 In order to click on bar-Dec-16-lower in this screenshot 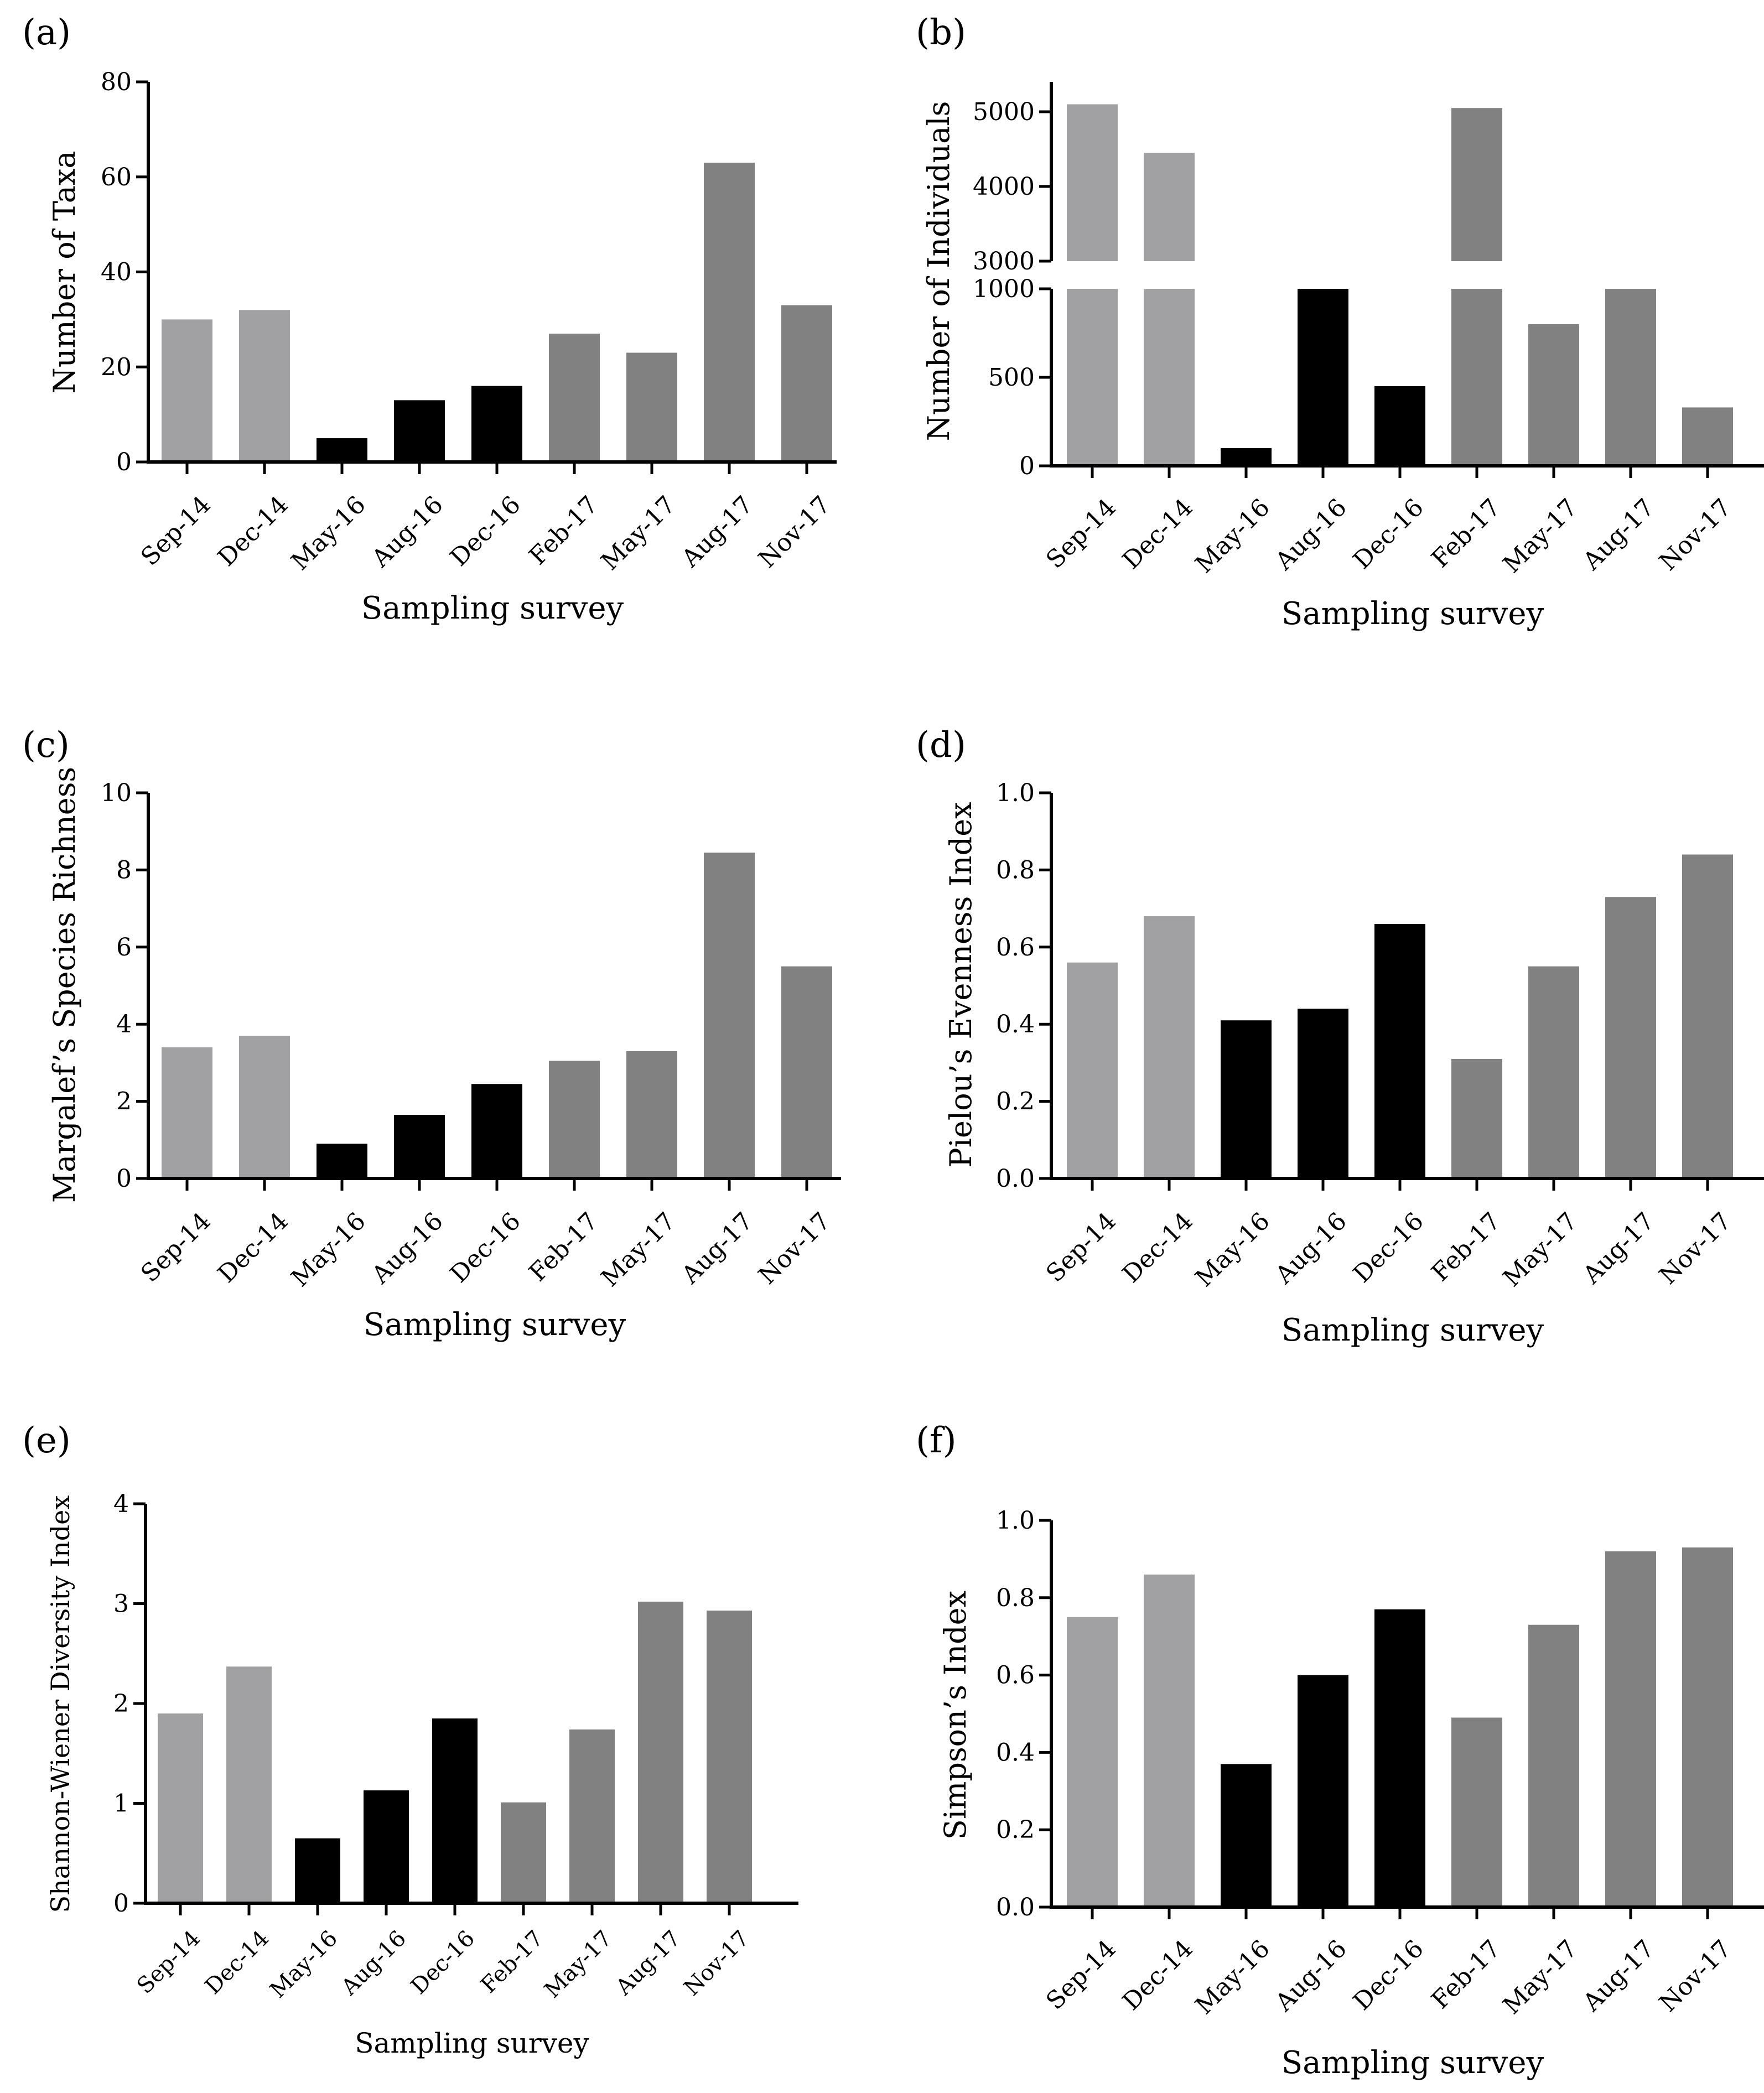, I will do `click(1399, 426)`.